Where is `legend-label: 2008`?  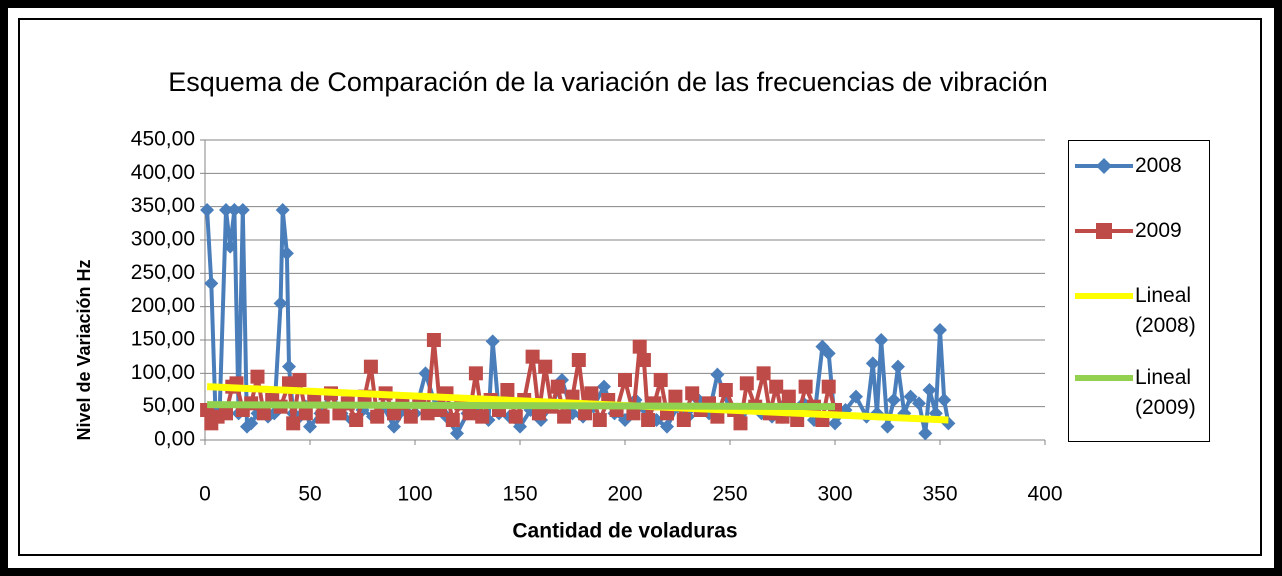 legend-label: 2008 is located at coordinates (1158, 165).